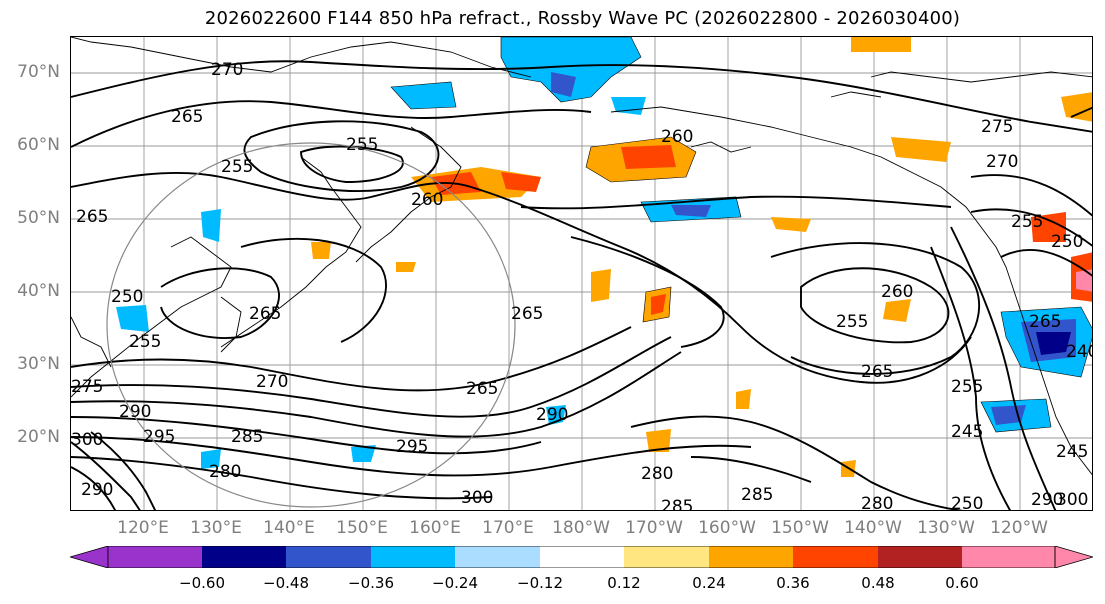 The image size is (1105, 604). I want to click on lon-label-120e: 120°E, so click(143, 528).